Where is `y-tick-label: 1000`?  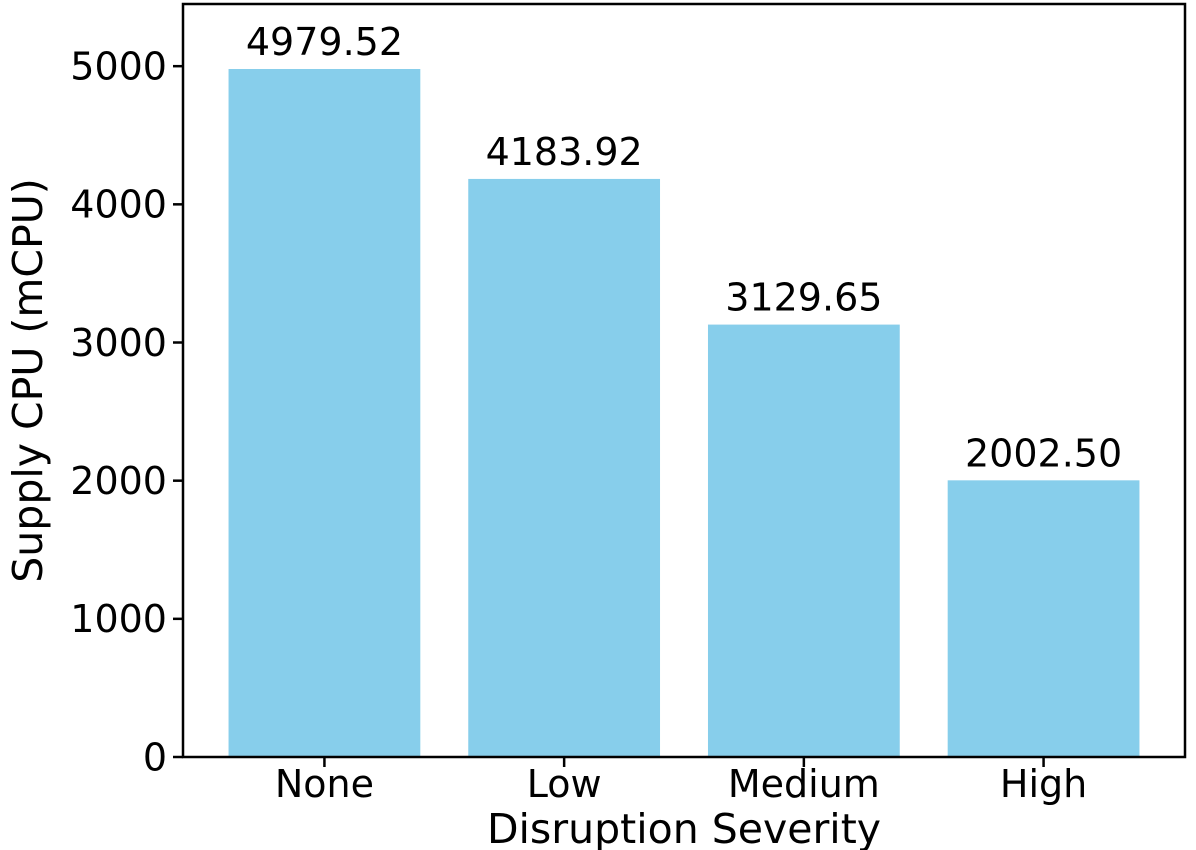 y-tick-label: 1000 is located at coordinates (118, 619).